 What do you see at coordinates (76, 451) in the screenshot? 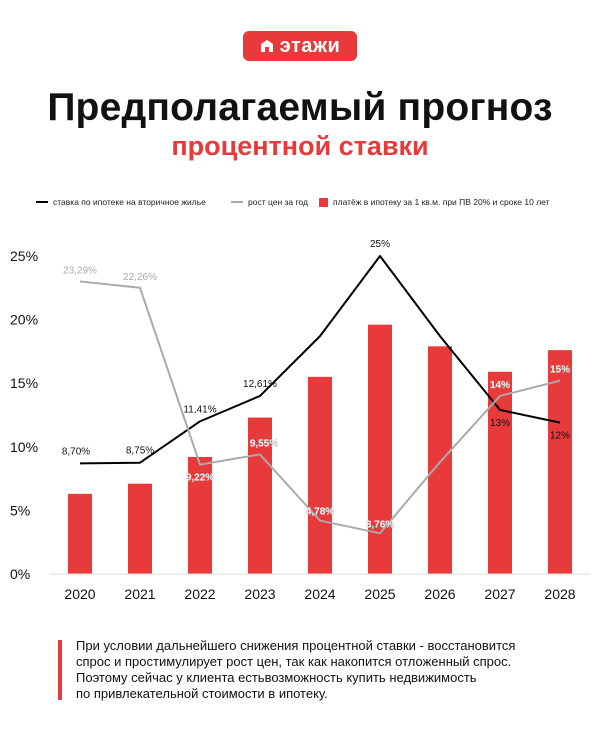
I see `rate-data-label: 8,70%` at bounding box center [76, 451].